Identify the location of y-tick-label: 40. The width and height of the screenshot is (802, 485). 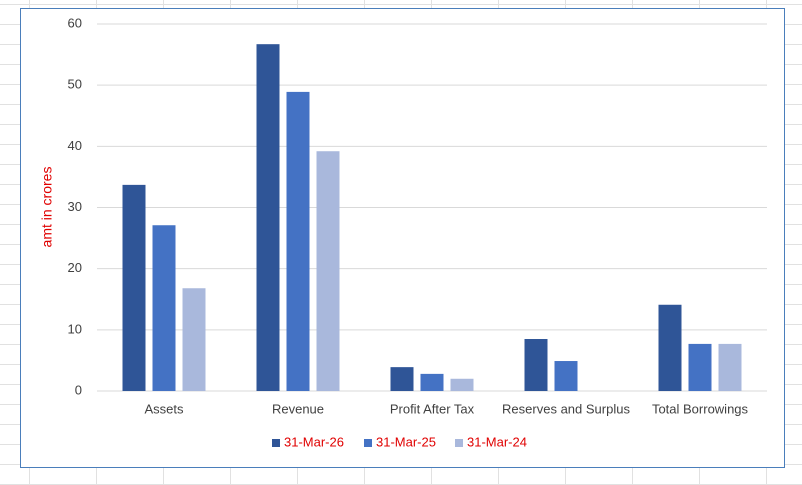
(75, 145).